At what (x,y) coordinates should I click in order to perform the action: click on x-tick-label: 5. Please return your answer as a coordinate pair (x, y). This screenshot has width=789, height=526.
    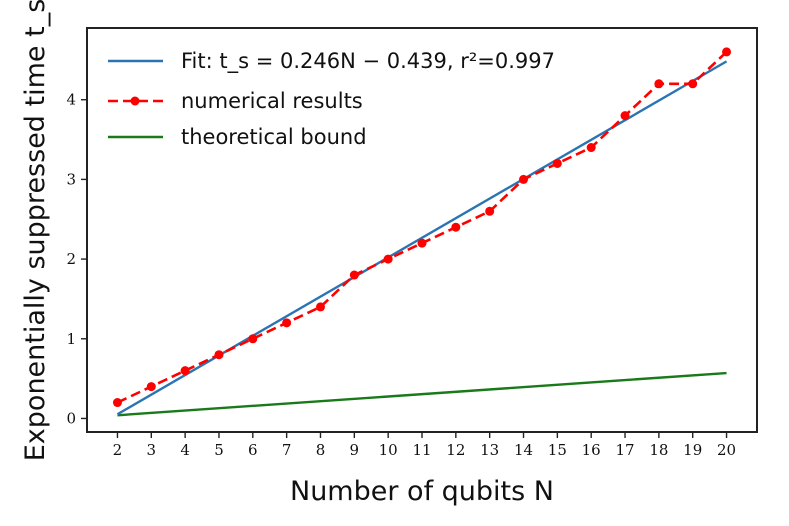
    Looking at the image, I should click on (219, 450).